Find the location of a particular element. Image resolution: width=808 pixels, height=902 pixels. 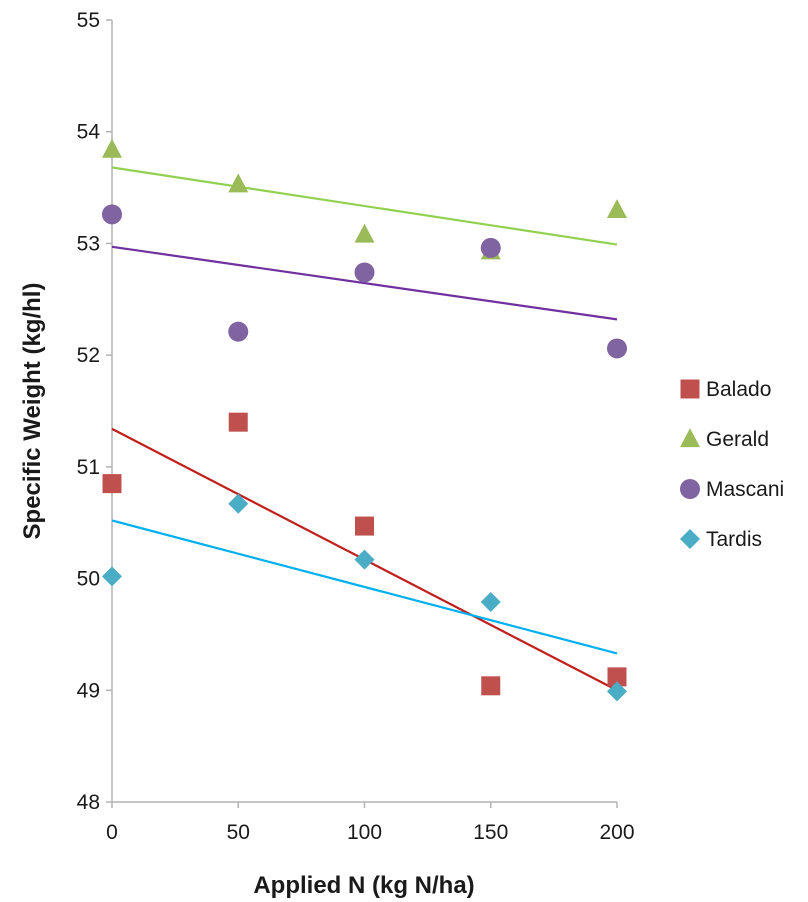

legend-item-gerald: Gerald is located at coordinates (724, 439).